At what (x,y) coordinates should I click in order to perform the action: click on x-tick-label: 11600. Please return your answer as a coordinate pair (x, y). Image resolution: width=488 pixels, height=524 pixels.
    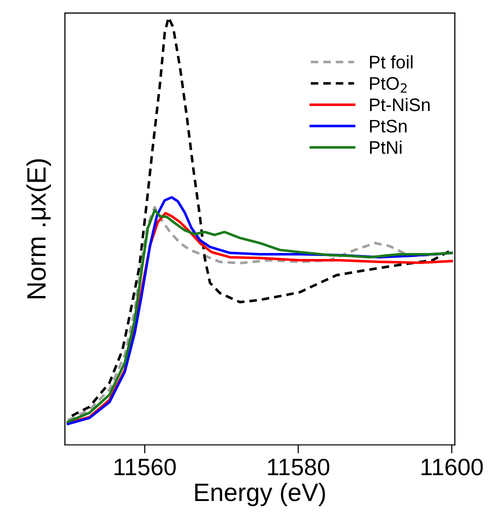
    Looking at the image, I should click on (452, 467).